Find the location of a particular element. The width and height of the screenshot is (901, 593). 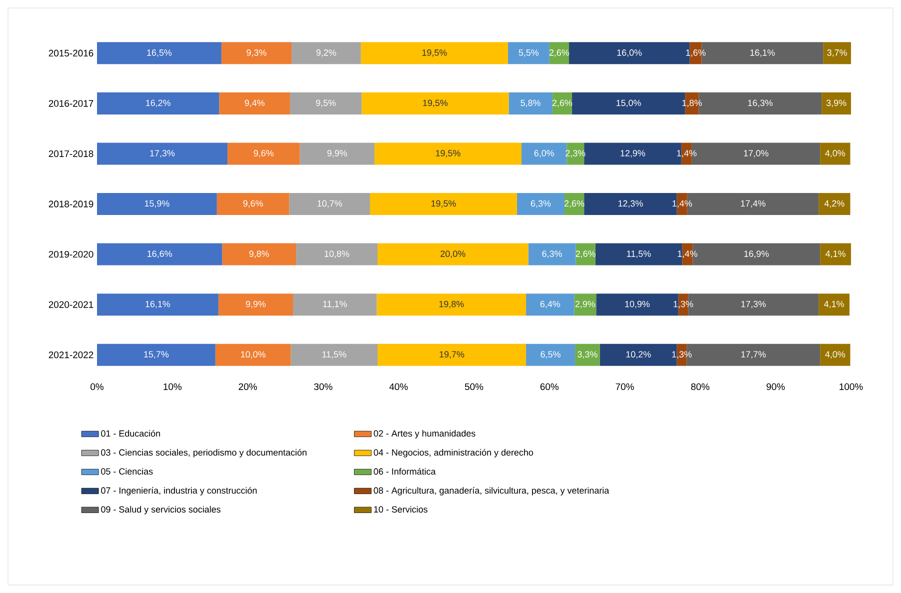

x-tick-label: 30% is located at coordinates (323, 386).